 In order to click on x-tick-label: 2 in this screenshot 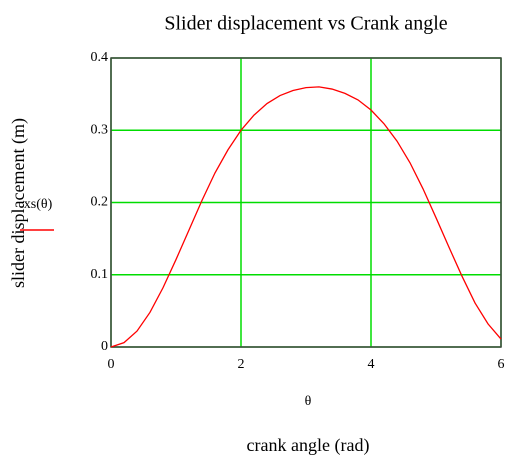, I will do `click(241, 364)`.